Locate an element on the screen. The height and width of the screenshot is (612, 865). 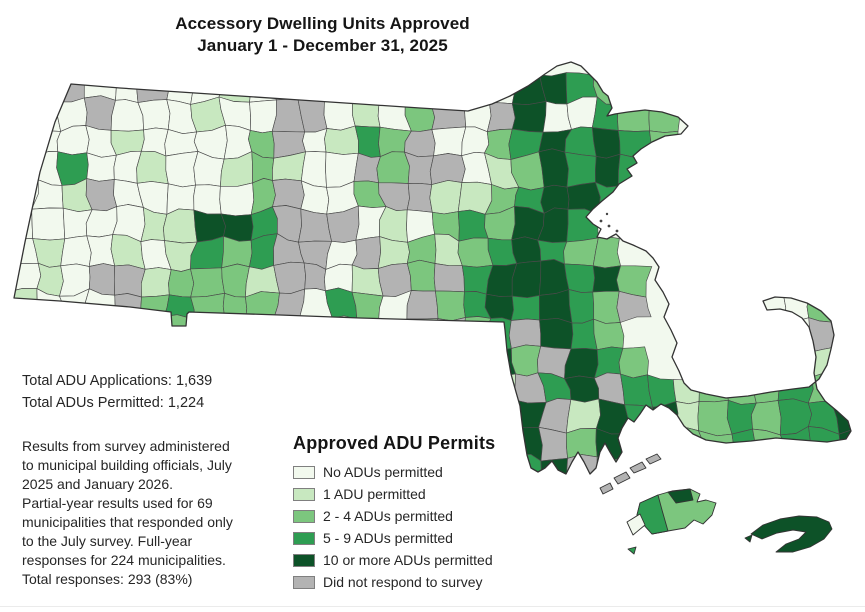
islands is located at coordinates (716, 504).